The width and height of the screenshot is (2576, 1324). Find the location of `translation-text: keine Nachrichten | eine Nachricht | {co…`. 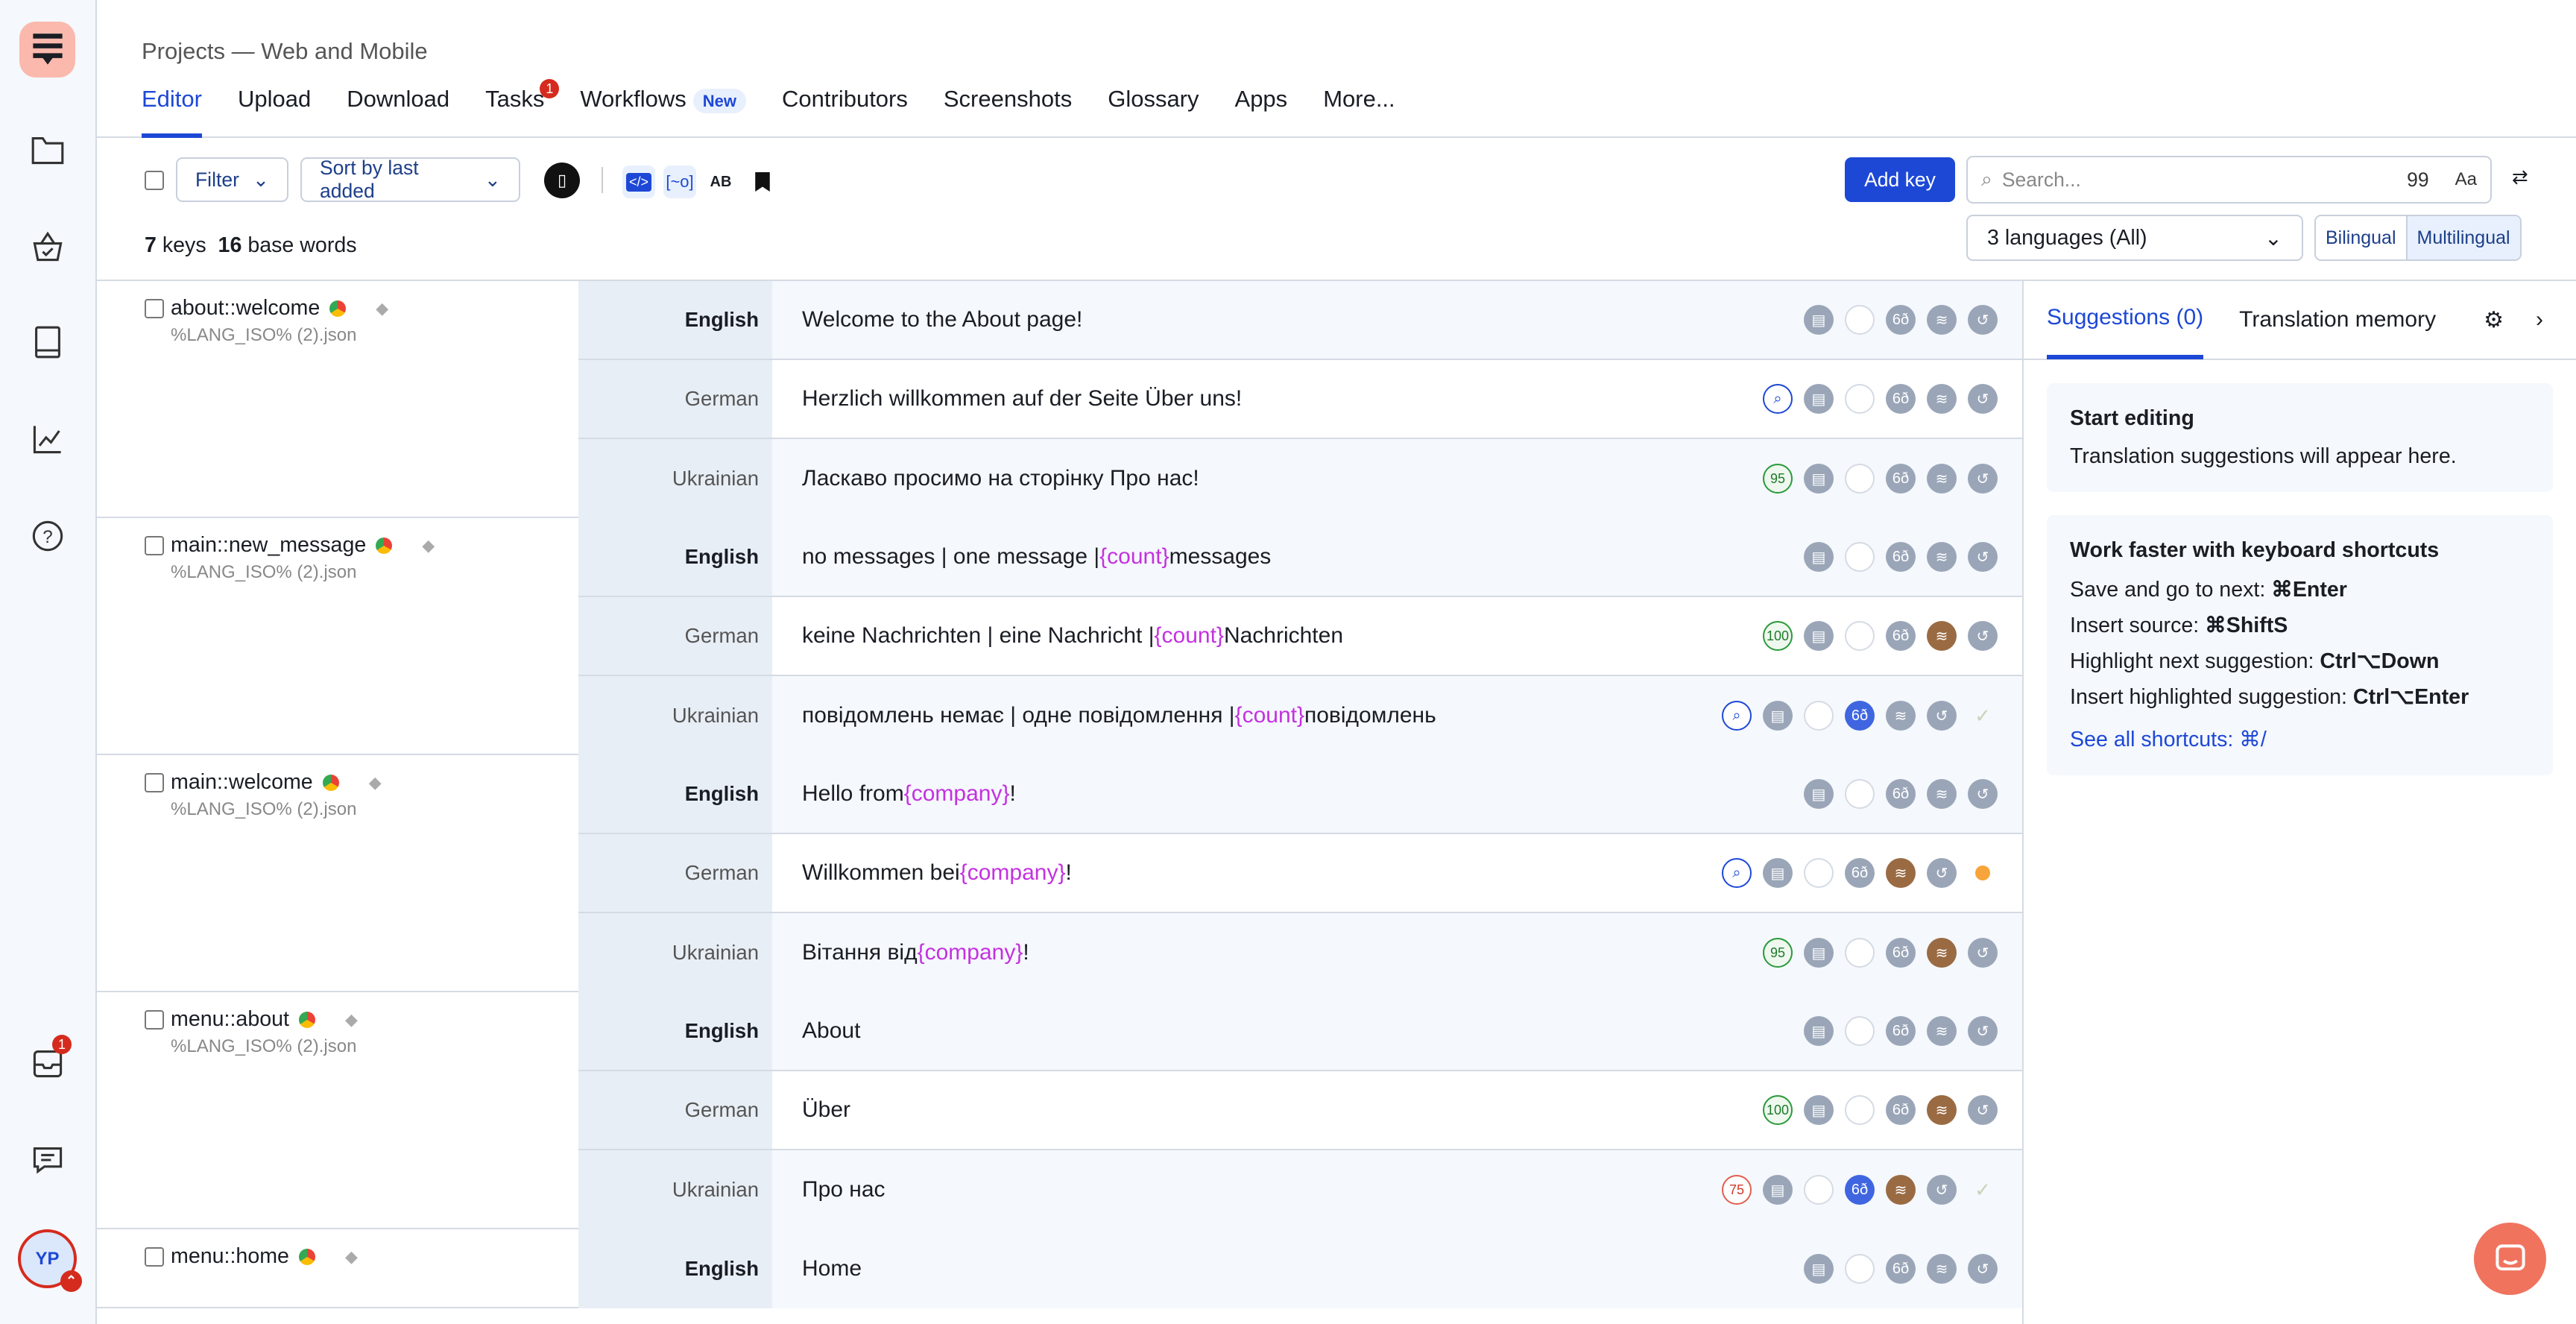

translation-text: keine Nachrichten | eine Nachricht | {co… is located at coordinates (1397, 636).